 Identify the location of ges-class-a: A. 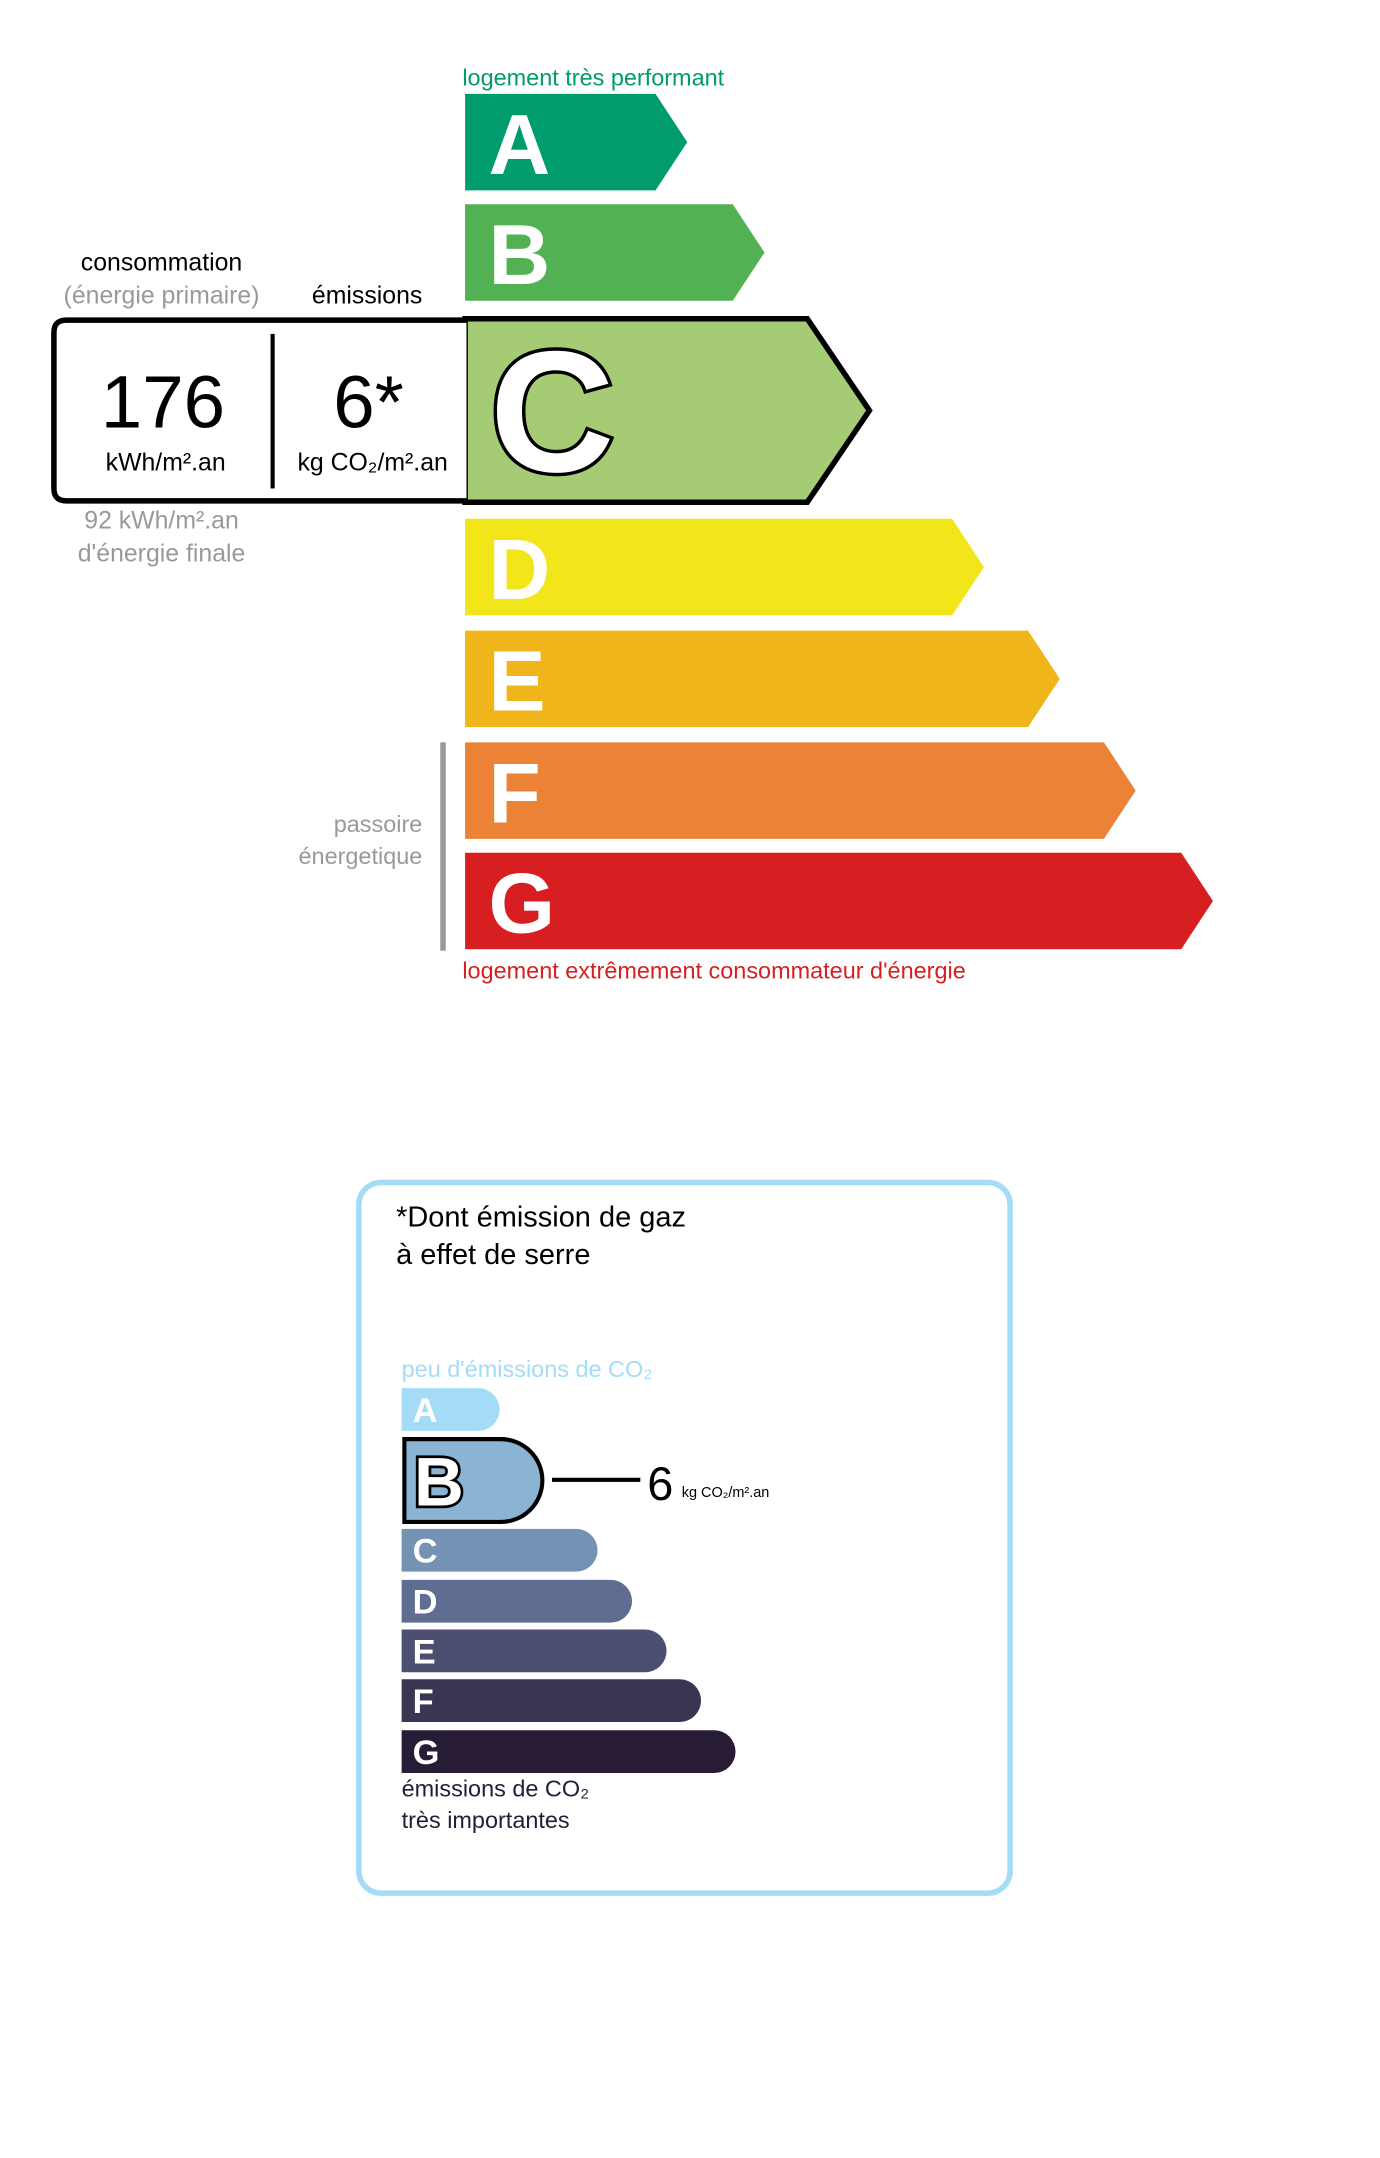
(450, 1409).